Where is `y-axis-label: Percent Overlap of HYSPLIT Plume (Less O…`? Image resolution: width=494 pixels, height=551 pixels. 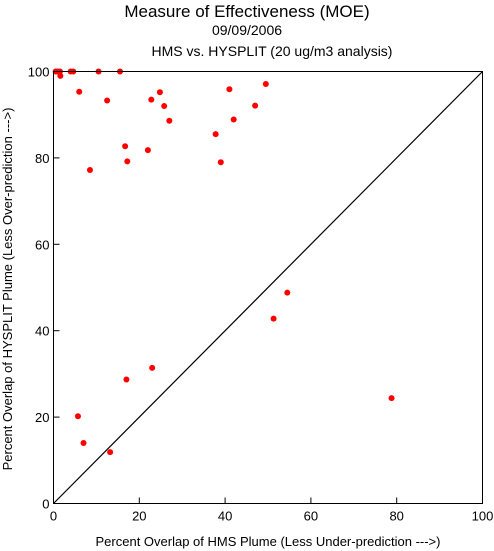
y-axis-label: Percent Overlap of HYSPLIT Plume (Less O… is located at coordinates (7, 289).